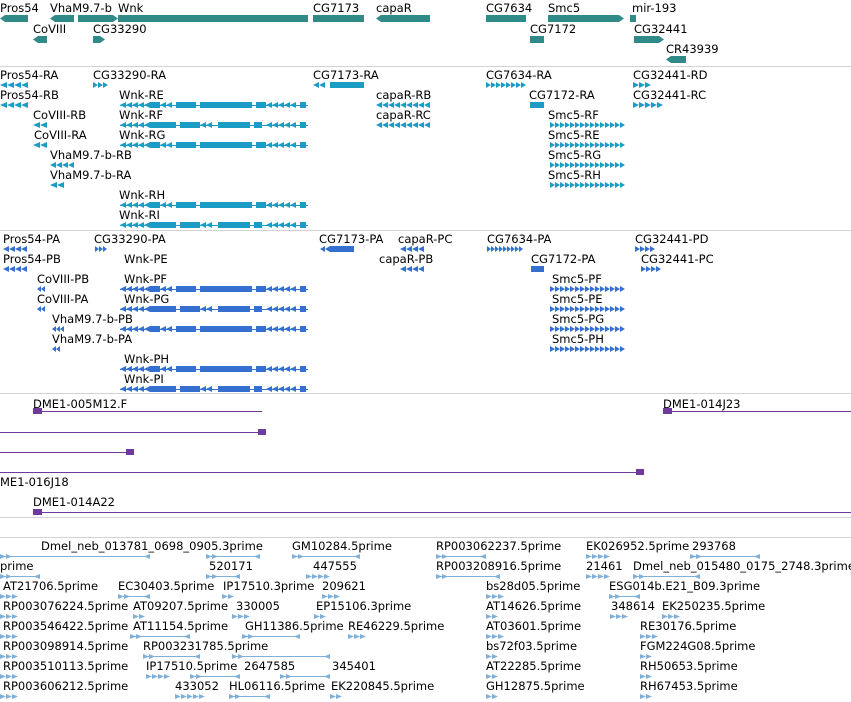  What do you see at coordinates (66, 646) in the screenshot?
I see `feature-label: RP003098914.5prime` at bounding box center [66, 646].